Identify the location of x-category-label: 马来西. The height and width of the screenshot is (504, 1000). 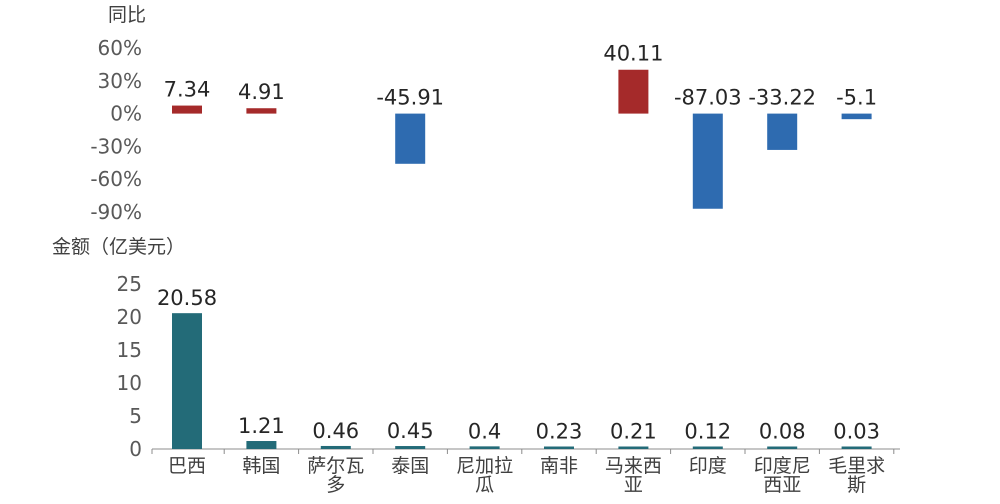
(633, 466).